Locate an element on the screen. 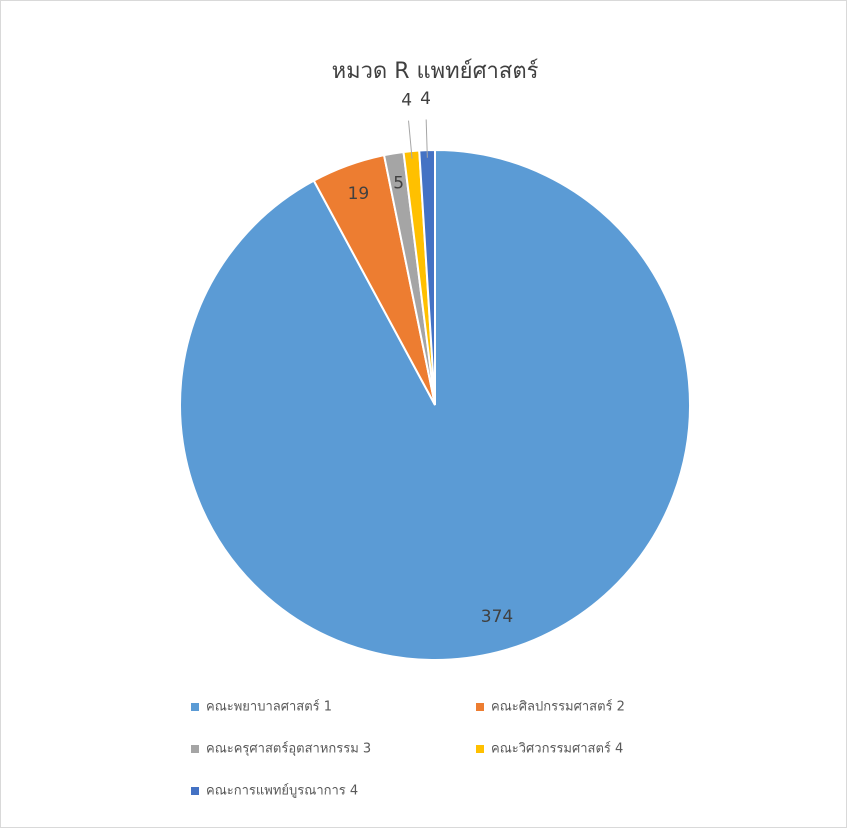 Image resolution: width=847 pixels, height=828 pixels. legend-label: คณะวิศวกรรมศาสตร์ 4 is located at coordinates (557, 749).